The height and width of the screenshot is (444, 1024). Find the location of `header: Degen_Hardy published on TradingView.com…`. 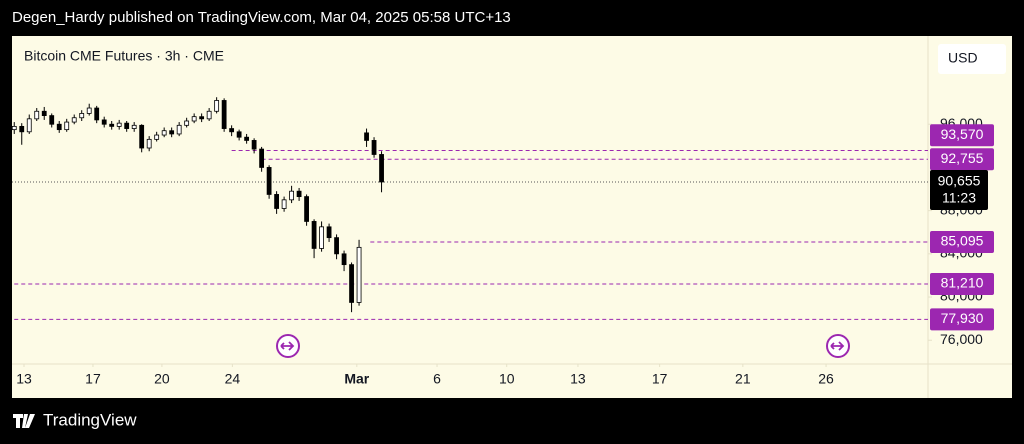

header: Degen_Hardy published on TradingView.com… is located at coordinates (261, 17).